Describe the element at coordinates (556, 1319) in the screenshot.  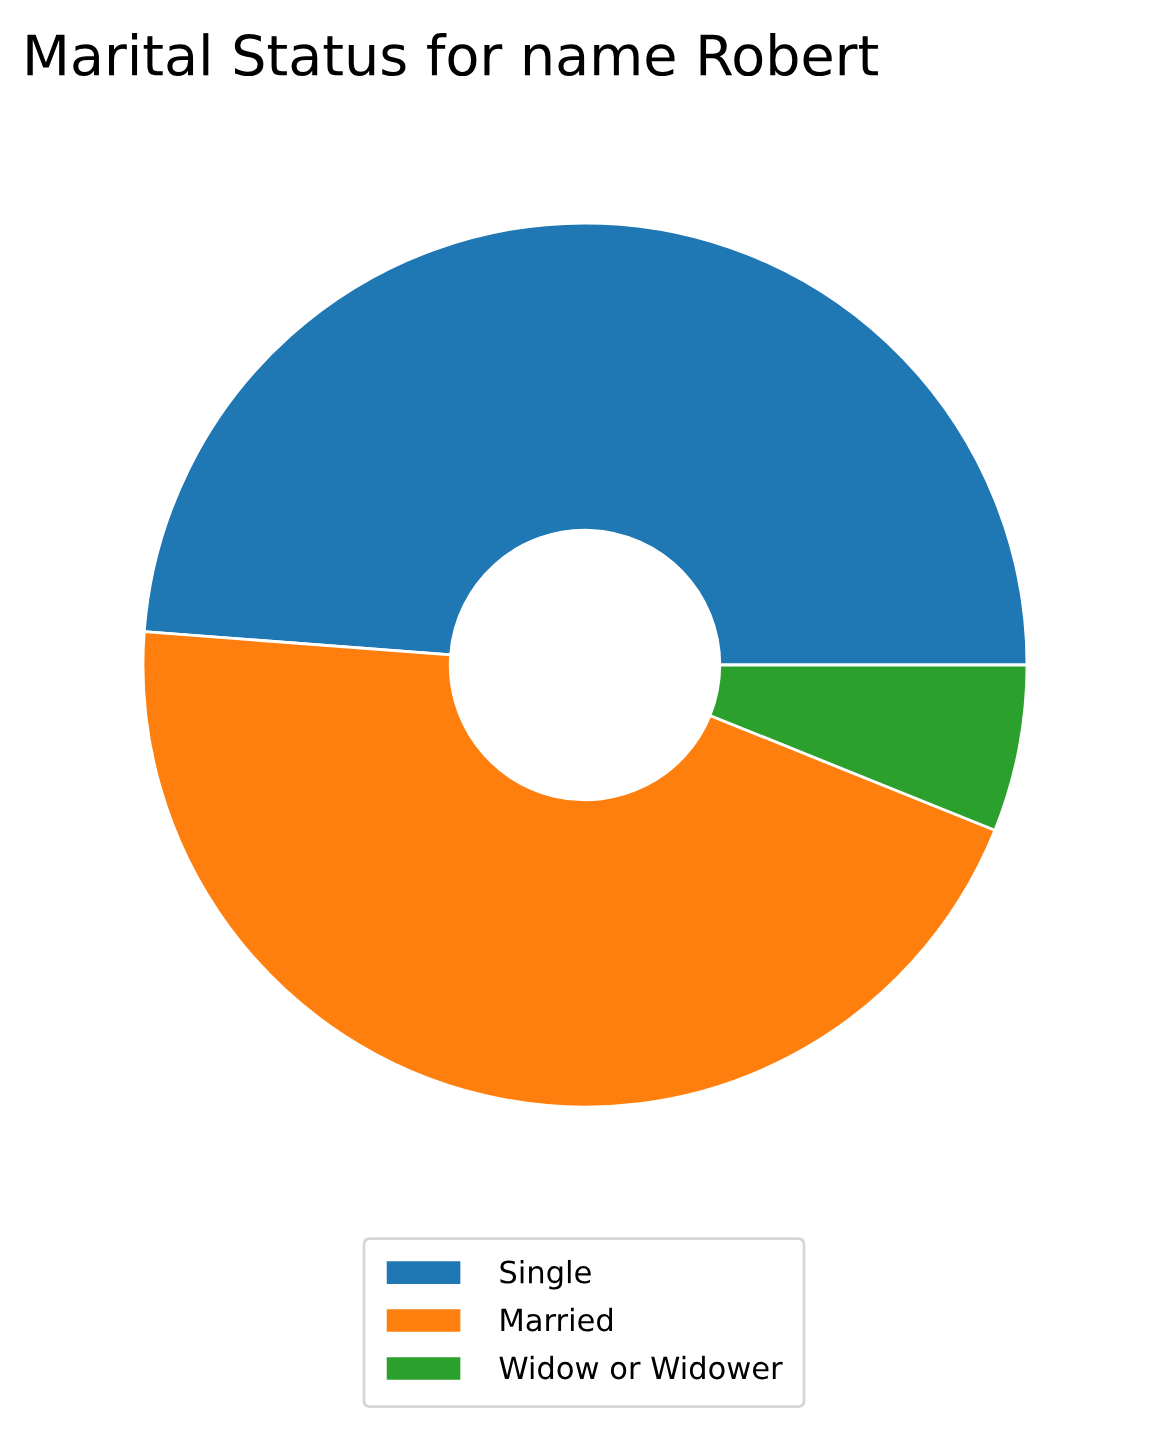
I see `legend-label: Married` at that location.